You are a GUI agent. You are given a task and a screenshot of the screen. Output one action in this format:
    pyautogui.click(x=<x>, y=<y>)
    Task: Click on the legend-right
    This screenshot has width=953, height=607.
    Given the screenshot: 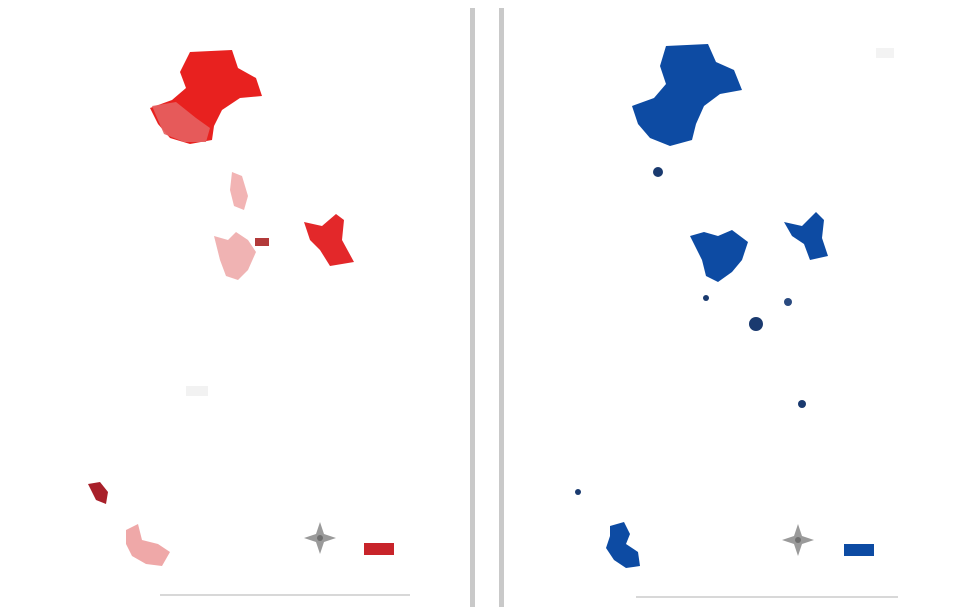 What is the action you would take?
    pyautogui.click(x=859, y=550)
    